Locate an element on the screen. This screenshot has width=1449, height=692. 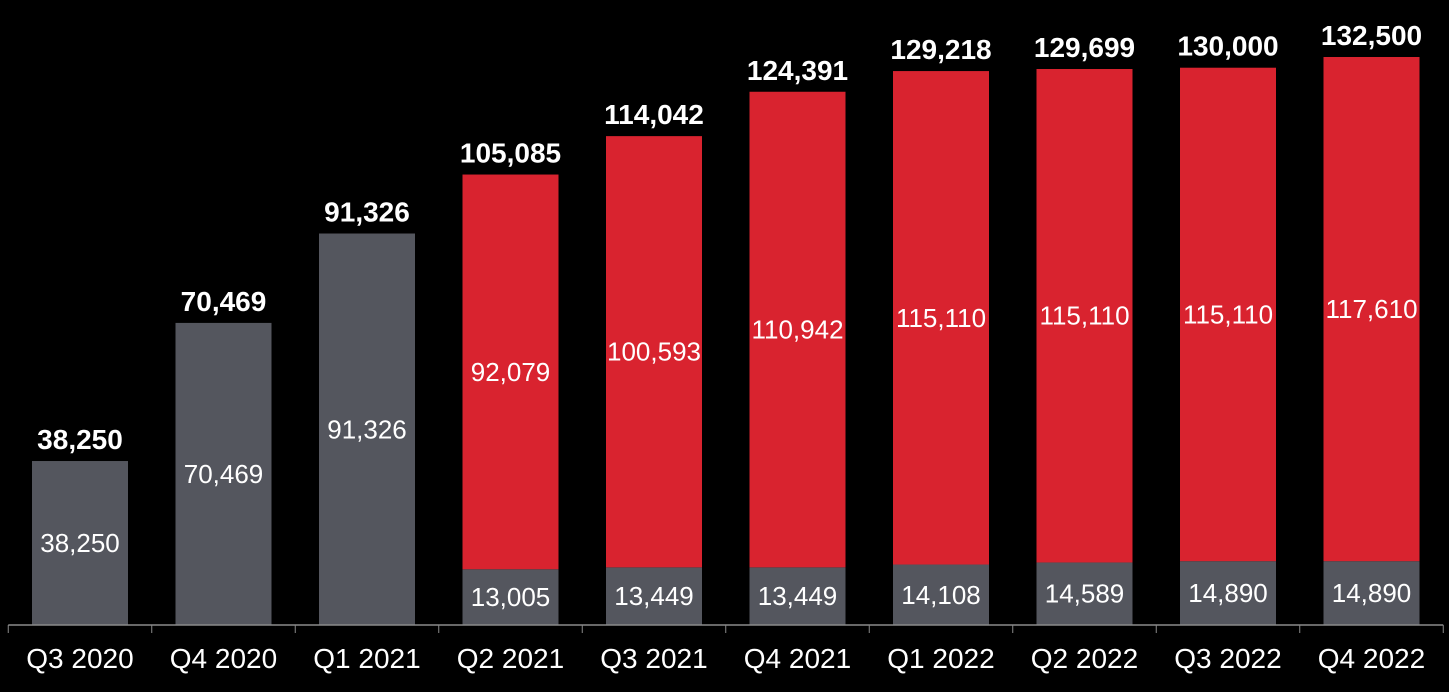
segment-value-label: 14,108 is located at coordinates (941, 595).